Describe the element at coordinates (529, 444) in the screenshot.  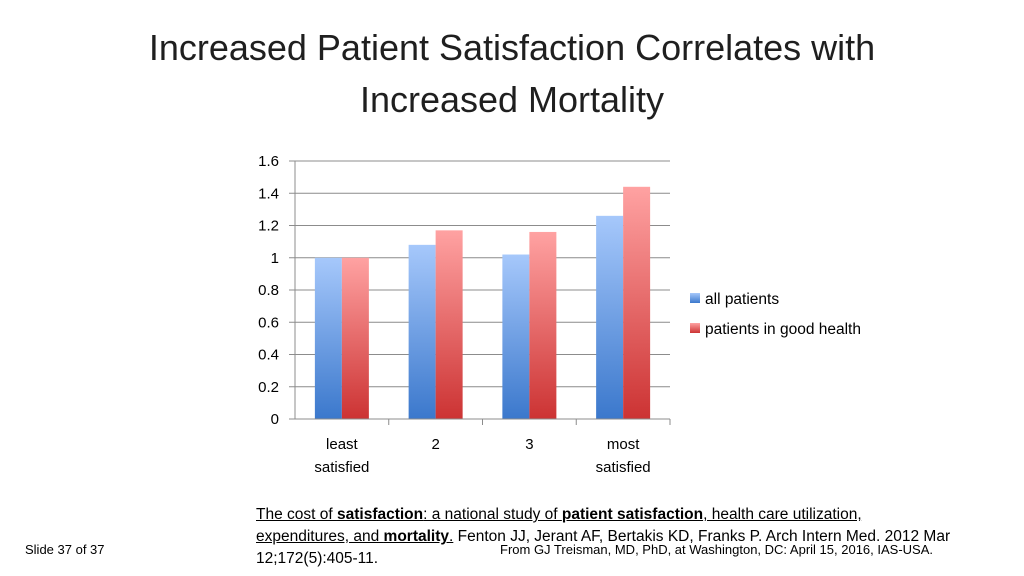
I see `x-tick-label: 3` at that location.